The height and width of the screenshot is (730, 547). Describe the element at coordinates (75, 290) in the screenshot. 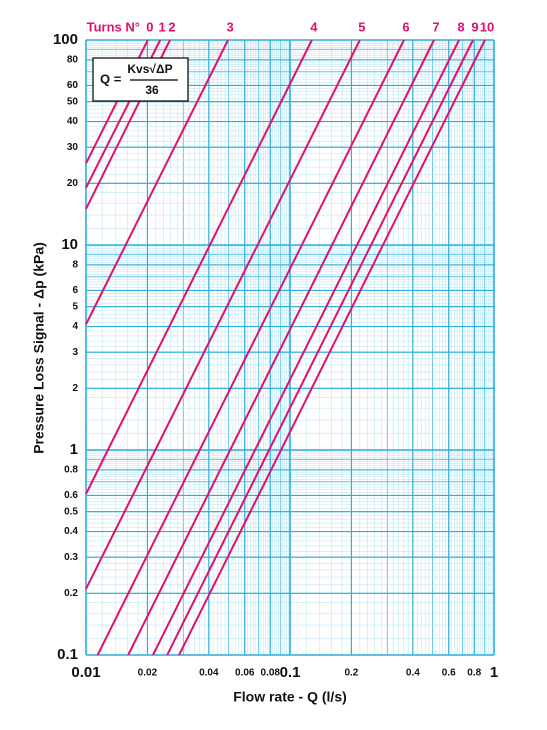

I see `y-tick-label: 6` at that location.